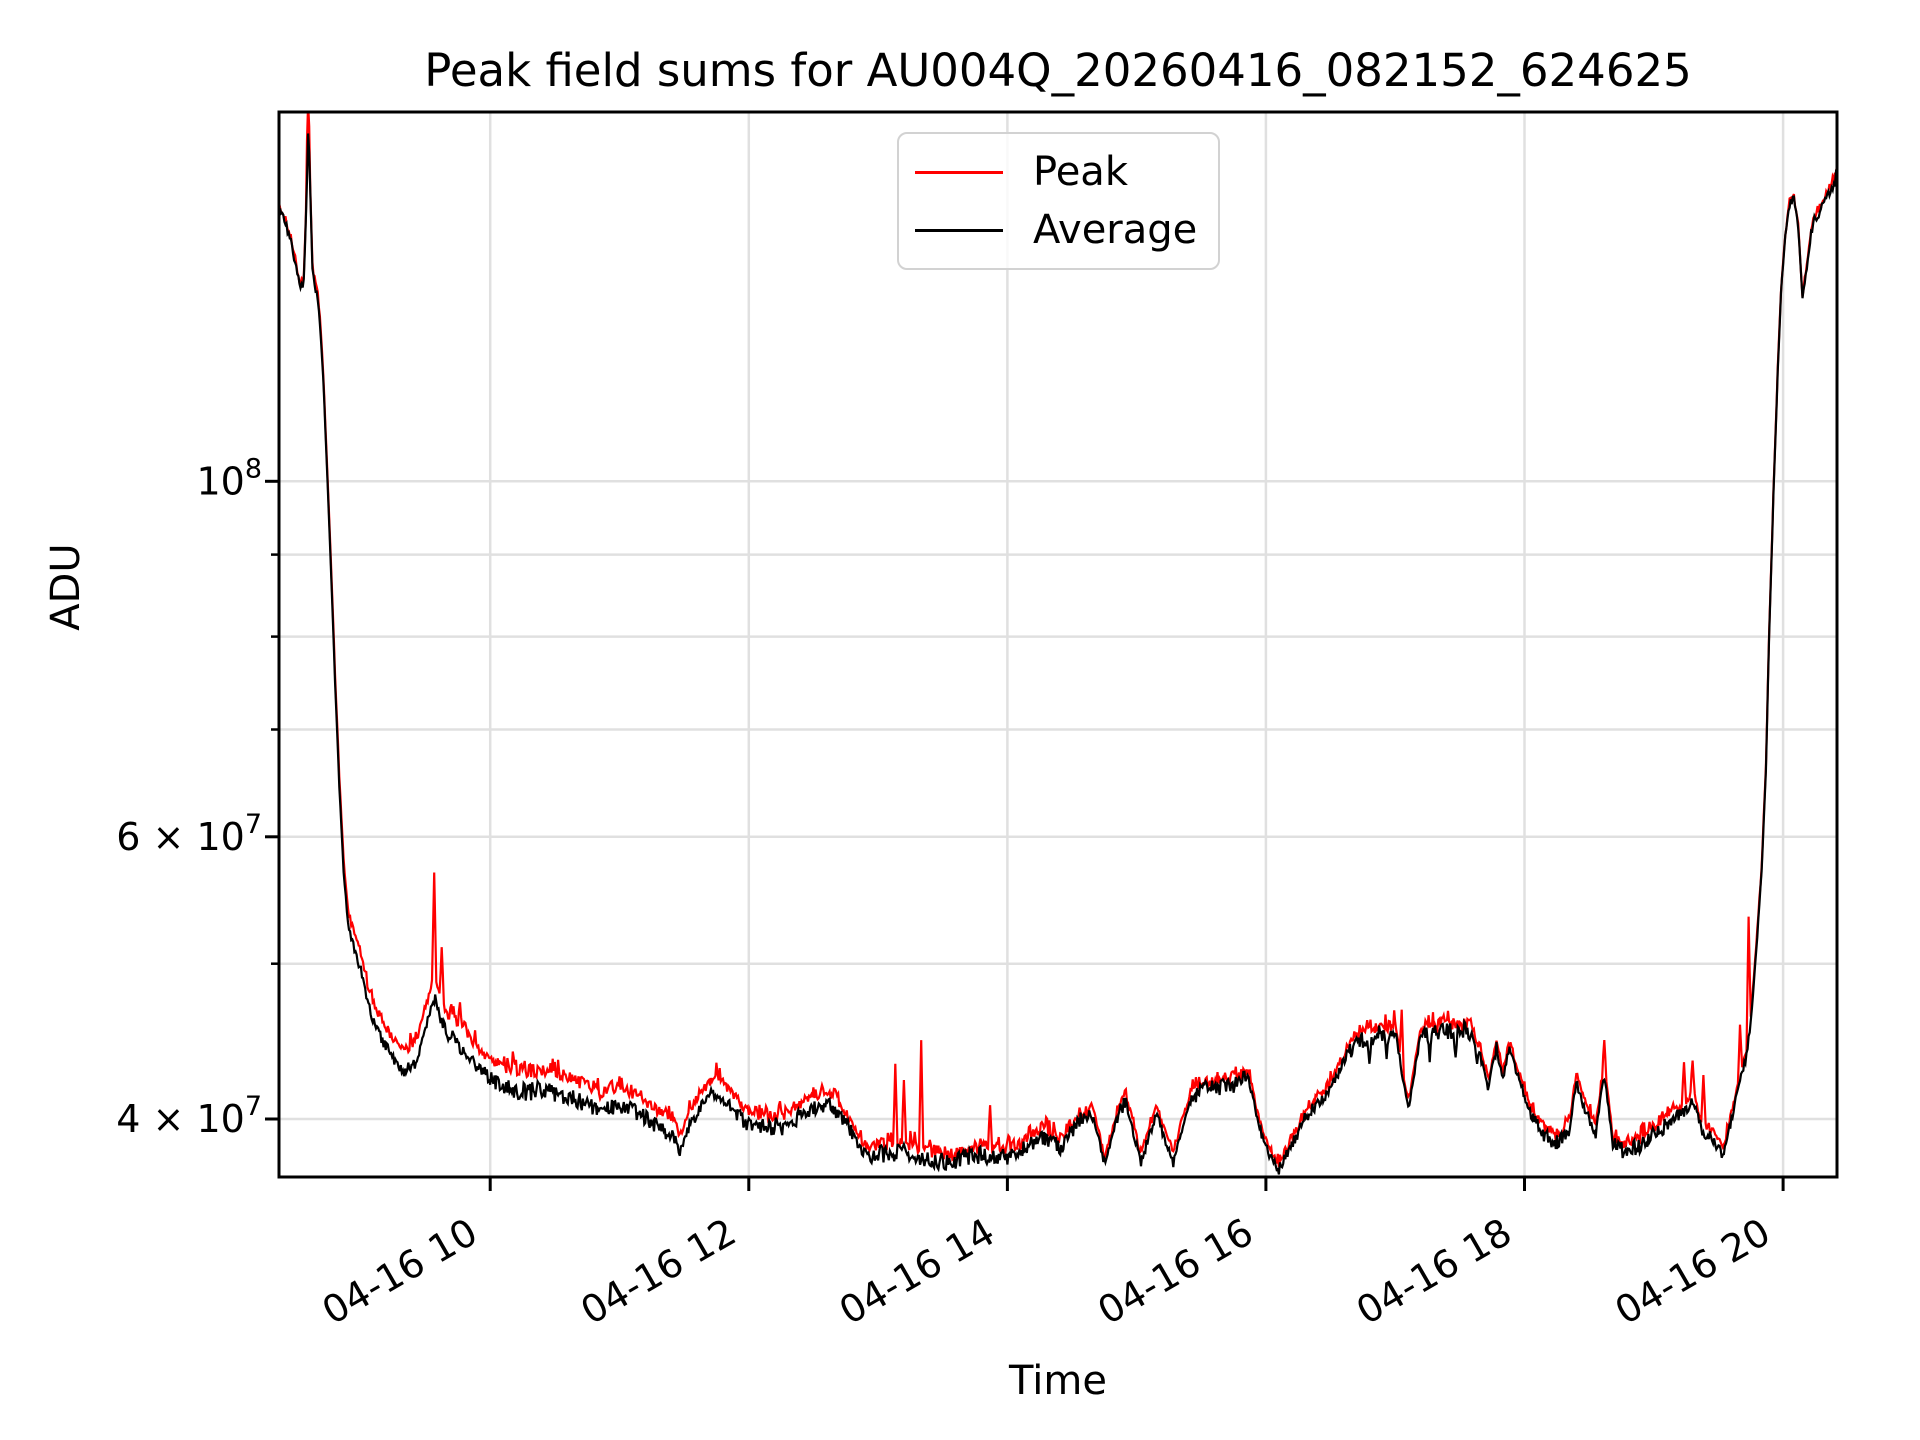  What do you see at coordinates (189, 1116) in the screenshot?
I see `y-tick-label: 4 × 107` at bounding box center [189, 1116].